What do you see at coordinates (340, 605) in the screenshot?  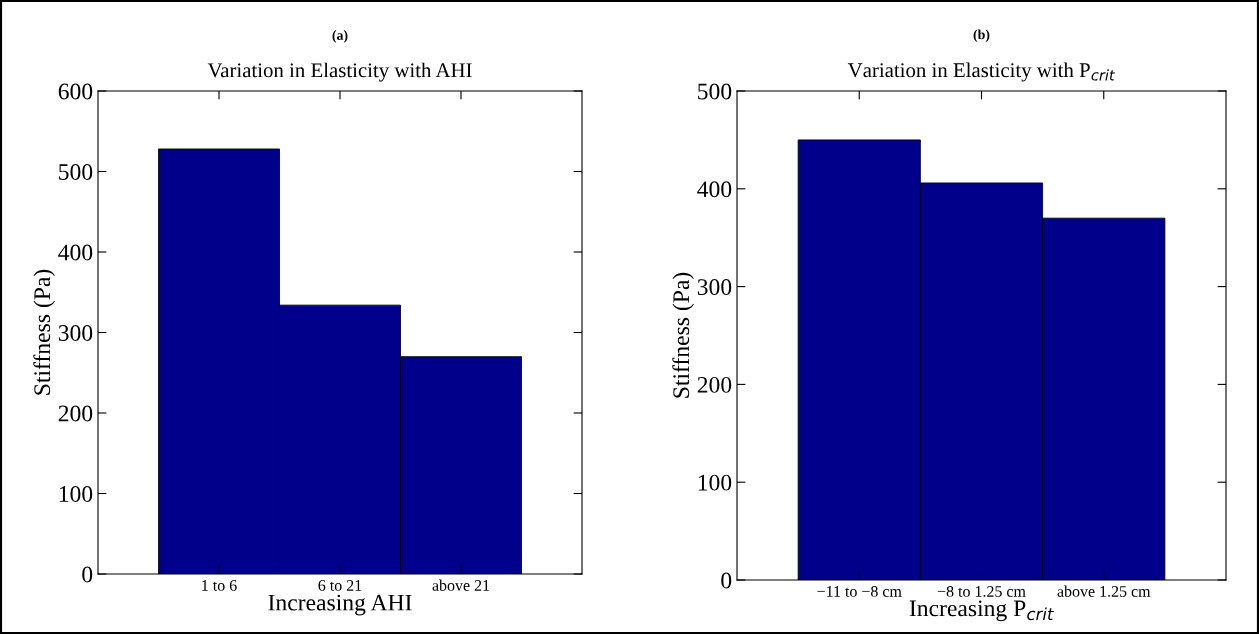 I see `x-axis-title: Increasing AHI` at bounding box center [340, 605].